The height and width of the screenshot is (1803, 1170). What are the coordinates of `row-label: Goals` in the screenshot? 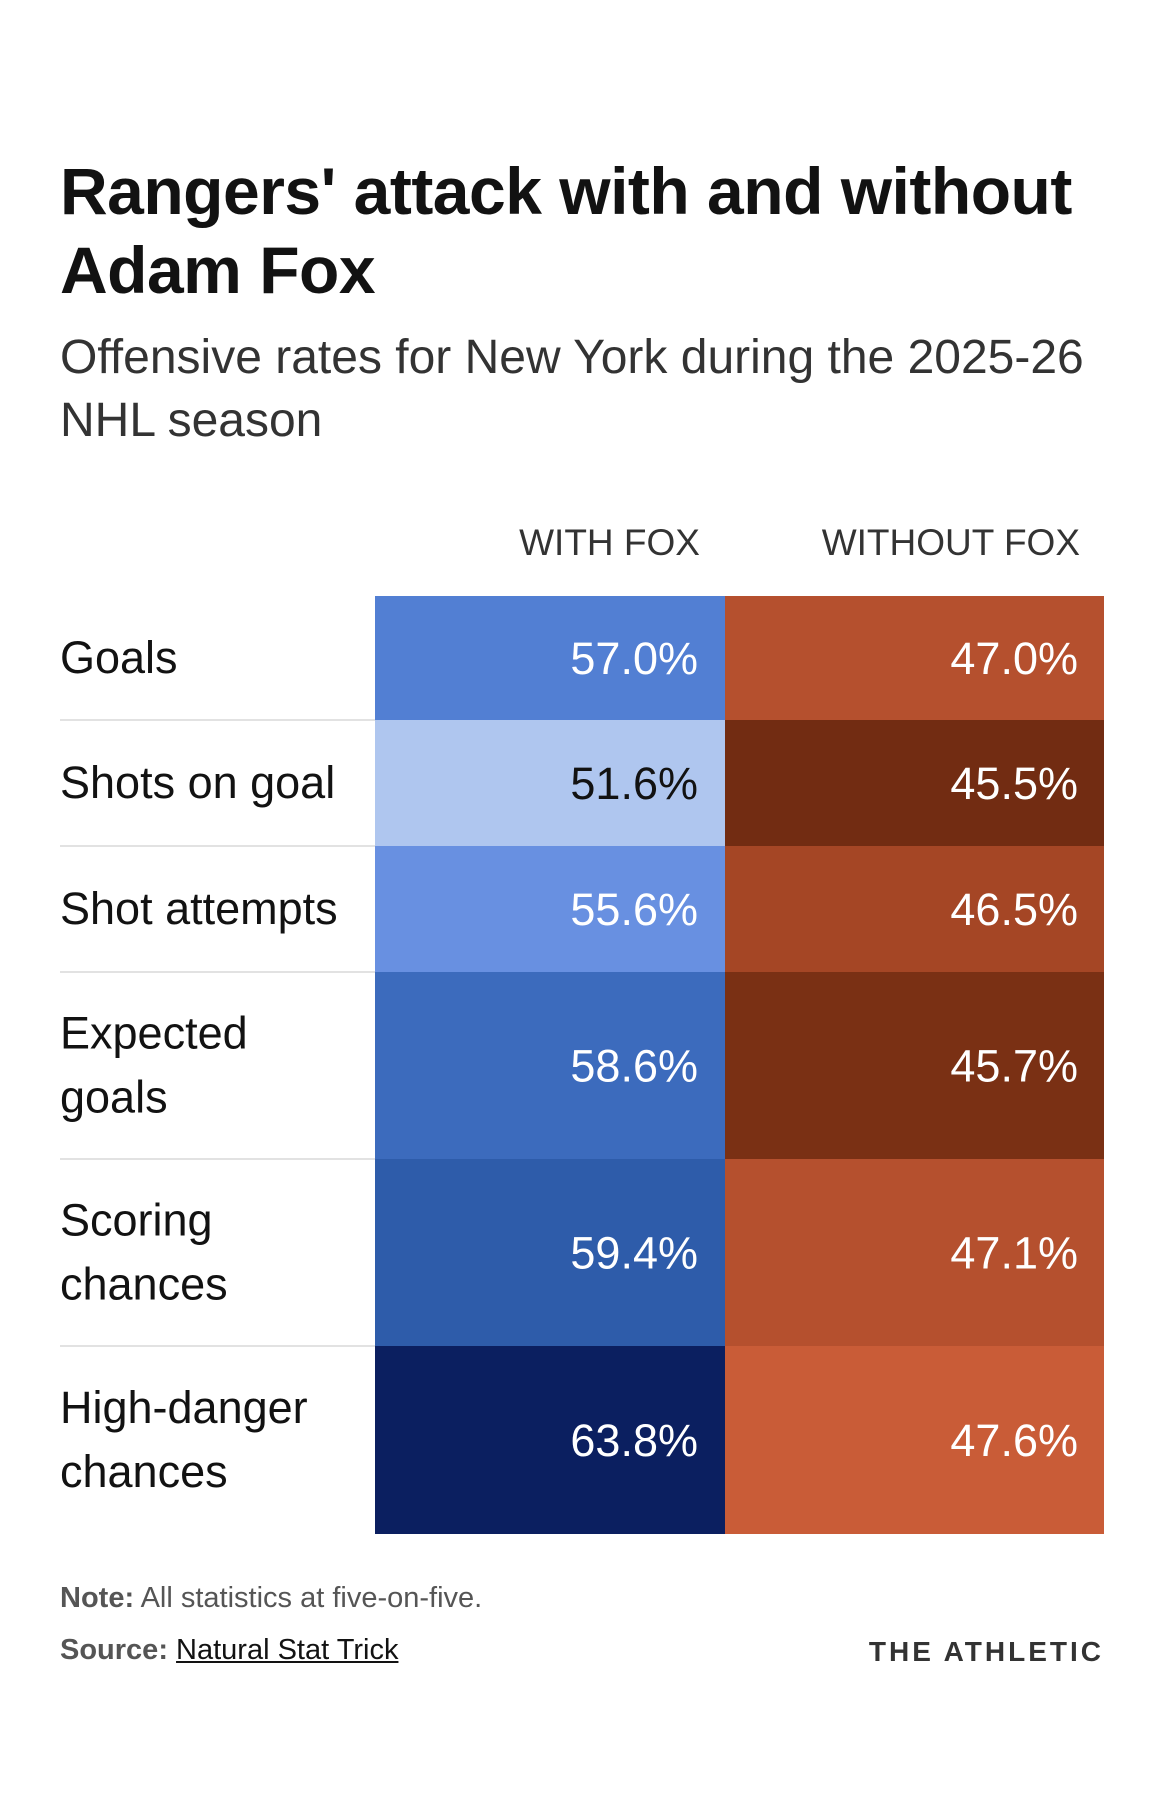 It's located at (119, 657).